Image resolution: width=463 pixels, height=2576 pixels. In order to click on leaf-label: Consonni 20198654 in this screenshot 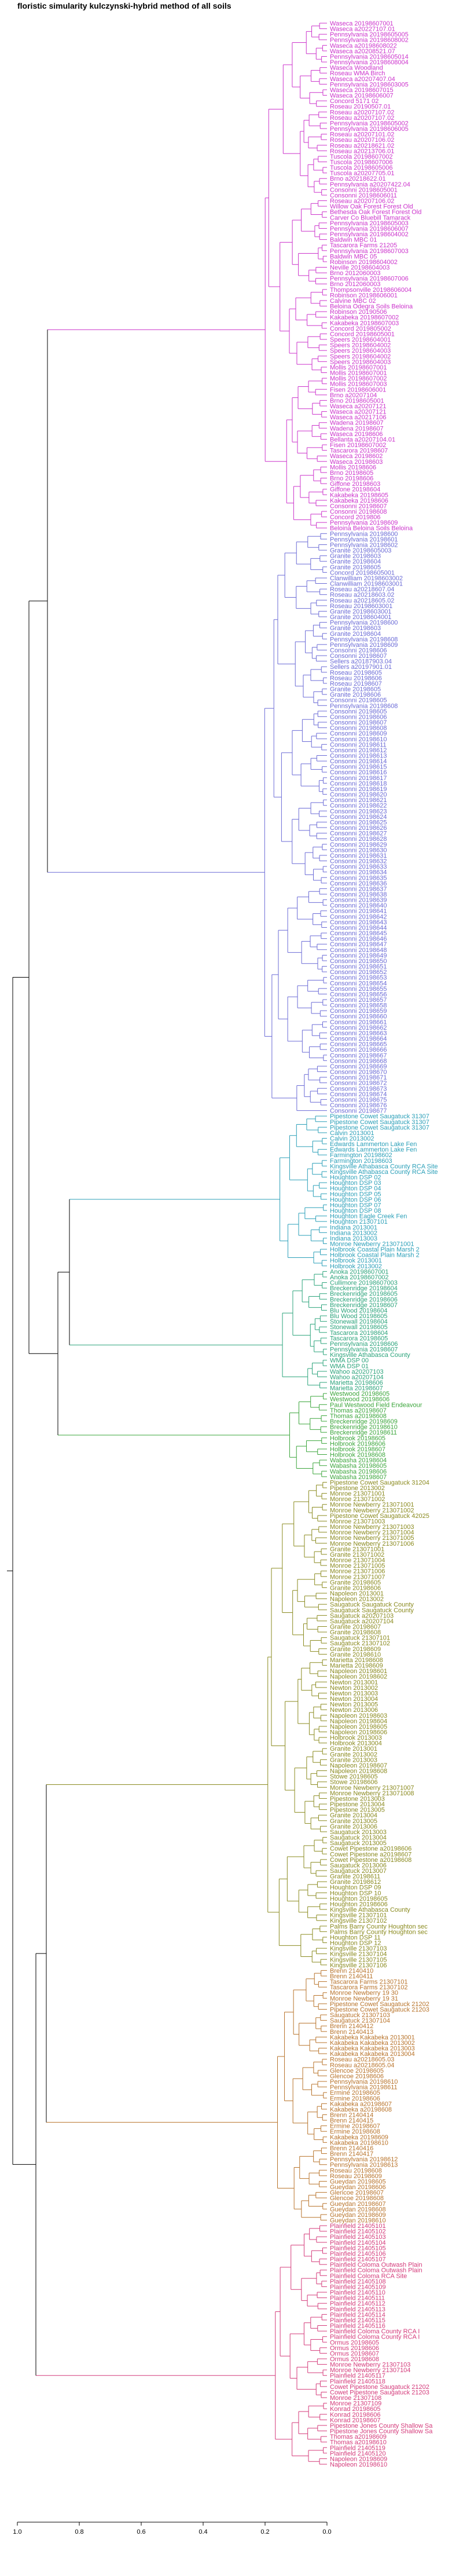, I will do `click(358, 983)`.